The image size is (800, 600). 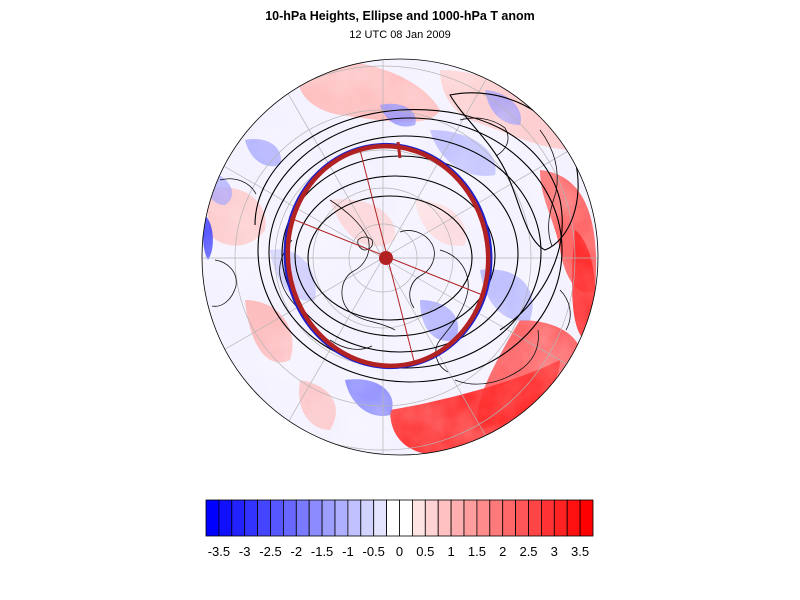 I want to click on colorbar-tick-label: 2, so click(x=503, y=551).